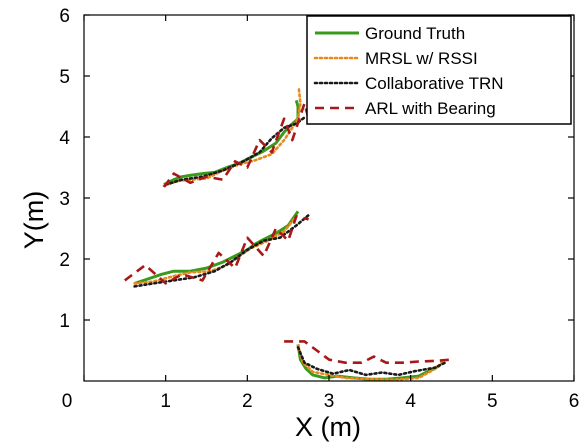 The image size is (584, 446). Describe the element at coordinates (64, 260) in the screenshot. I see `y-tick-label: 2` at that location.